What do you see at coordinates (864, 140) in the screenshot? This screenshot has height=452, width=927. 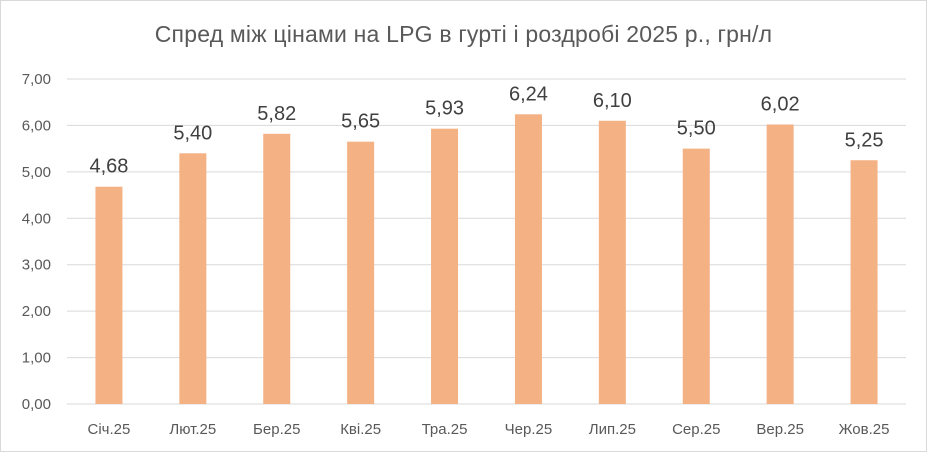 I see `data-label: 5,25` at bounding box center [864, 140].